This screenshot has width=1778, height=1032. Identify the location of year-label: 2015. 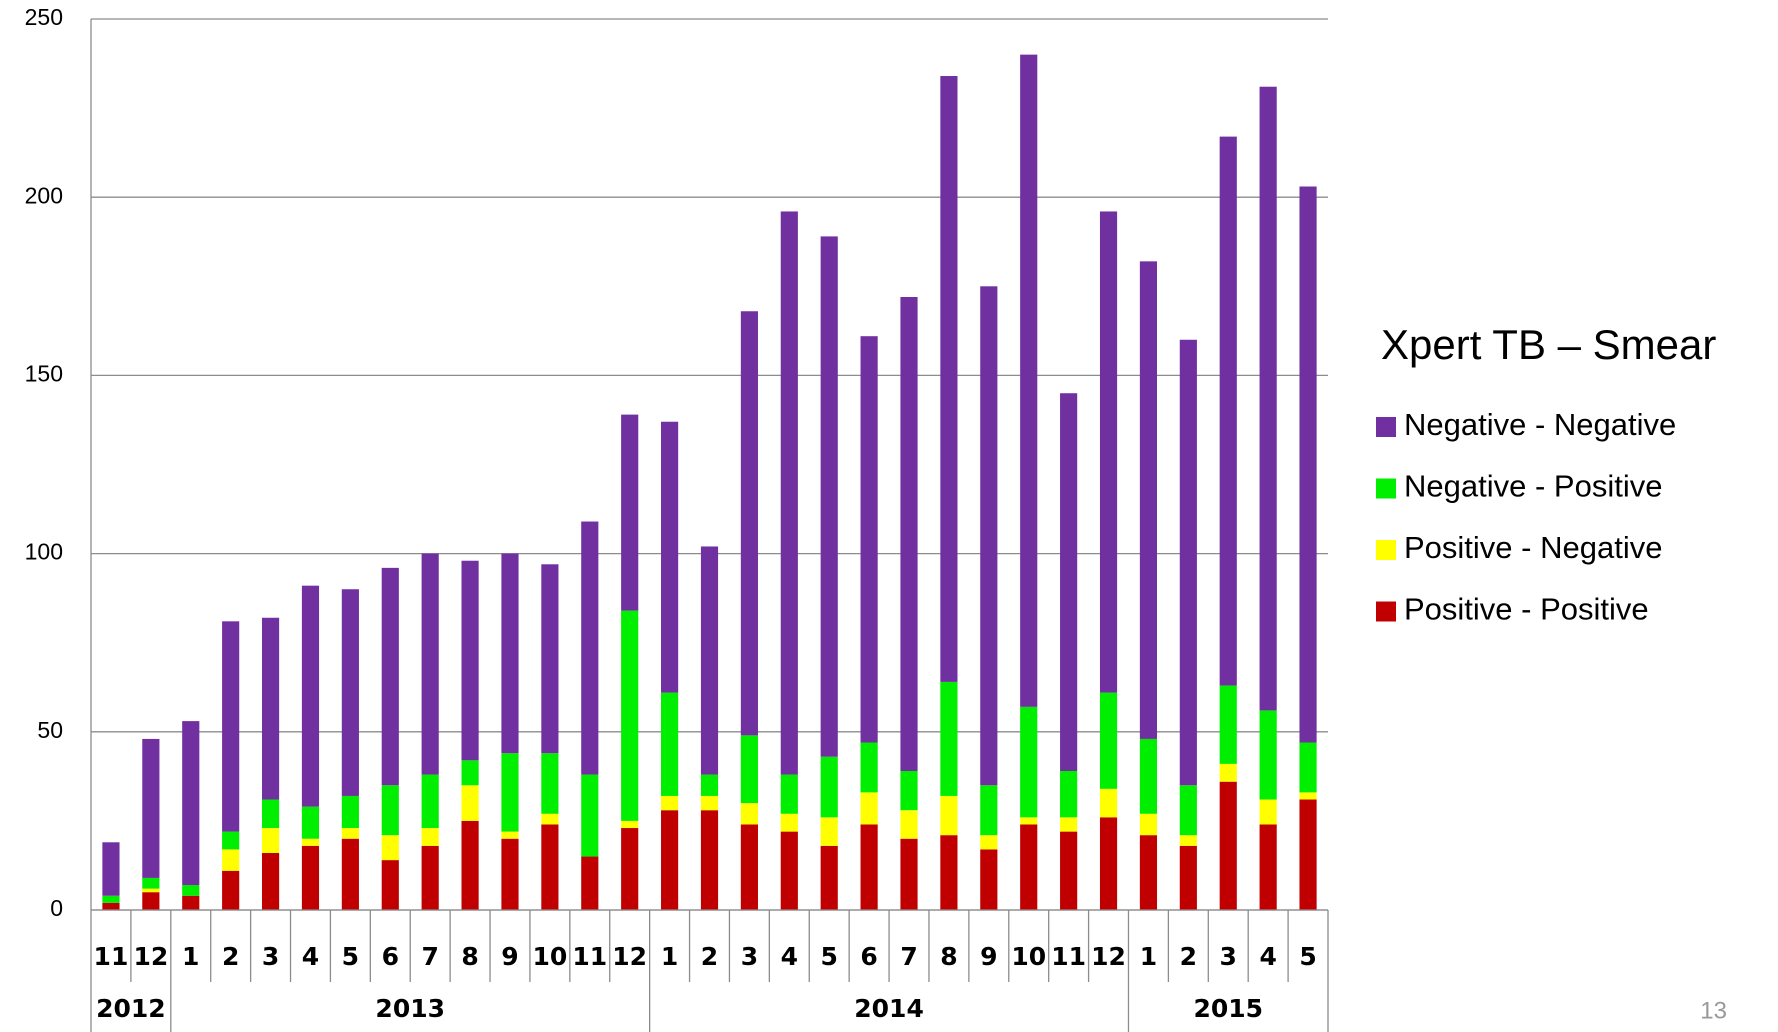
(1228, 1008).